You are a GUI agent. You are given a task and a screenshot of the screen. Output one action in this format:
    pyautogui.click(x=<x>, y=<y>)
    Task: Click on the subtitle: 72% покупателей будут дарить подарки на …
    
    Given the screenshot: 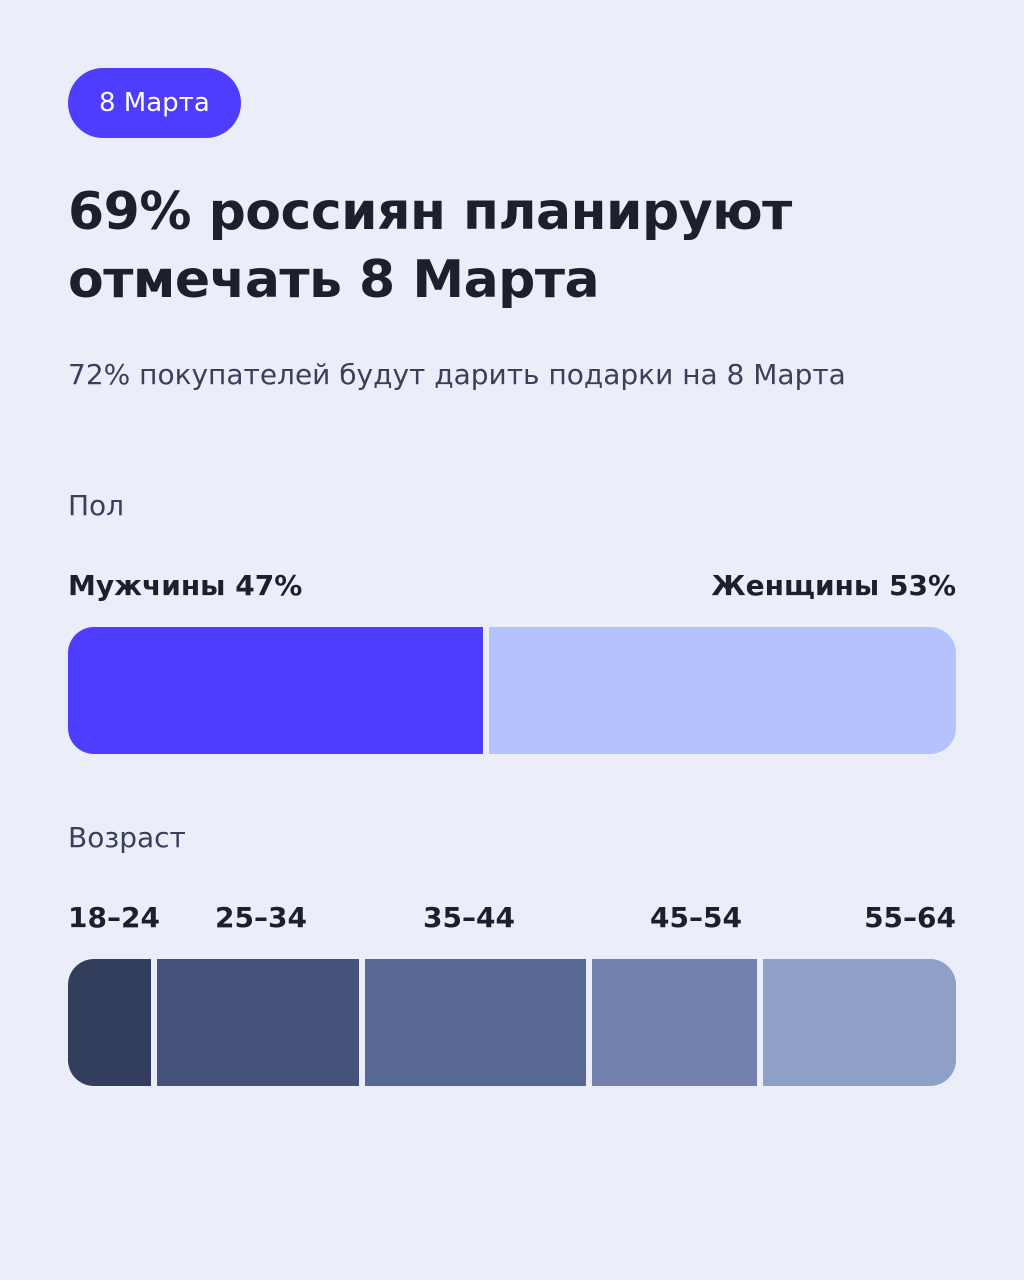 What is the action you would take?
    pyautogui.click(x=457, y=374)
    